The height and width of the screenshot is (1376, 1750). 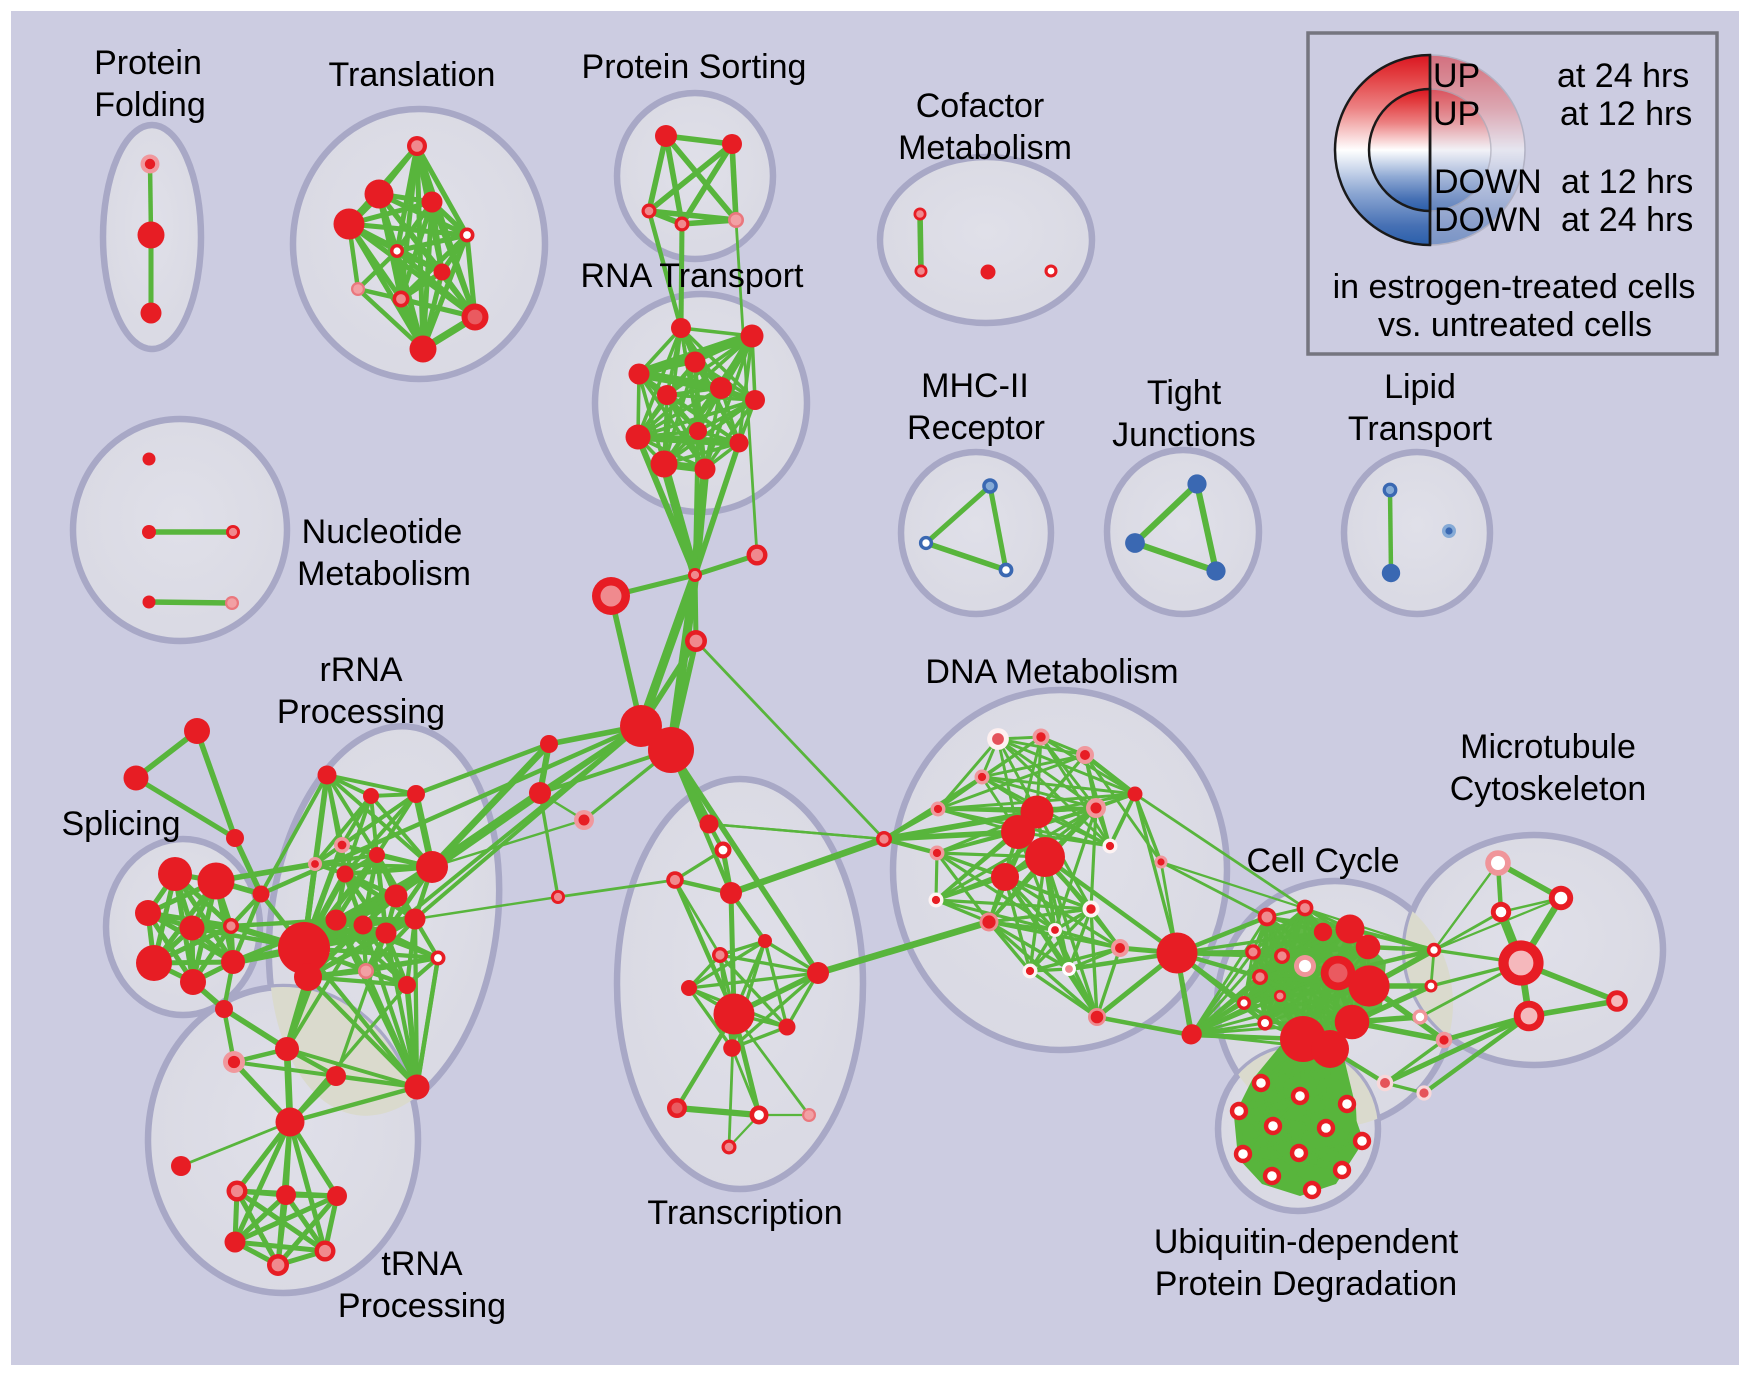 I want to click on svg-text: Receptor, so click(x=976, y=428).